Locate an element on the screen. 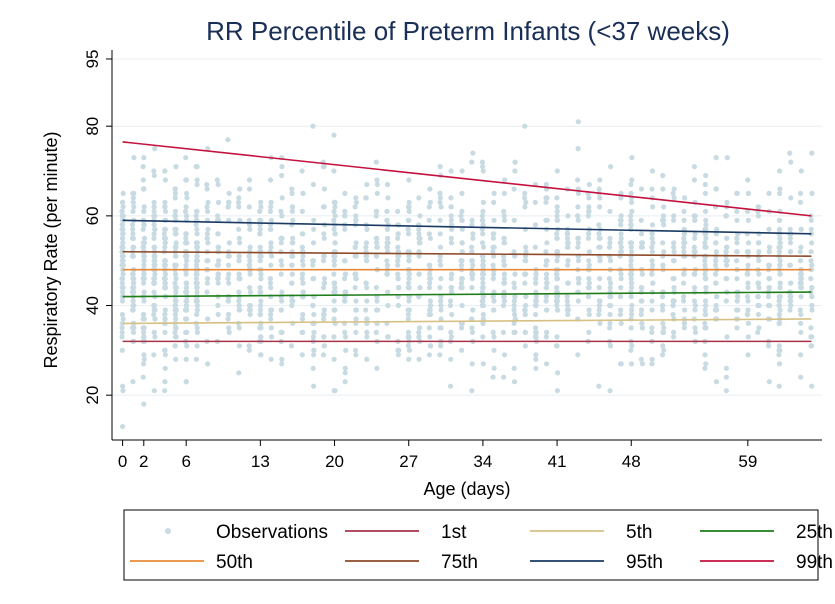 The image size is (835, 604). x-tick-label: 59 is located at coordinates (747, 461).